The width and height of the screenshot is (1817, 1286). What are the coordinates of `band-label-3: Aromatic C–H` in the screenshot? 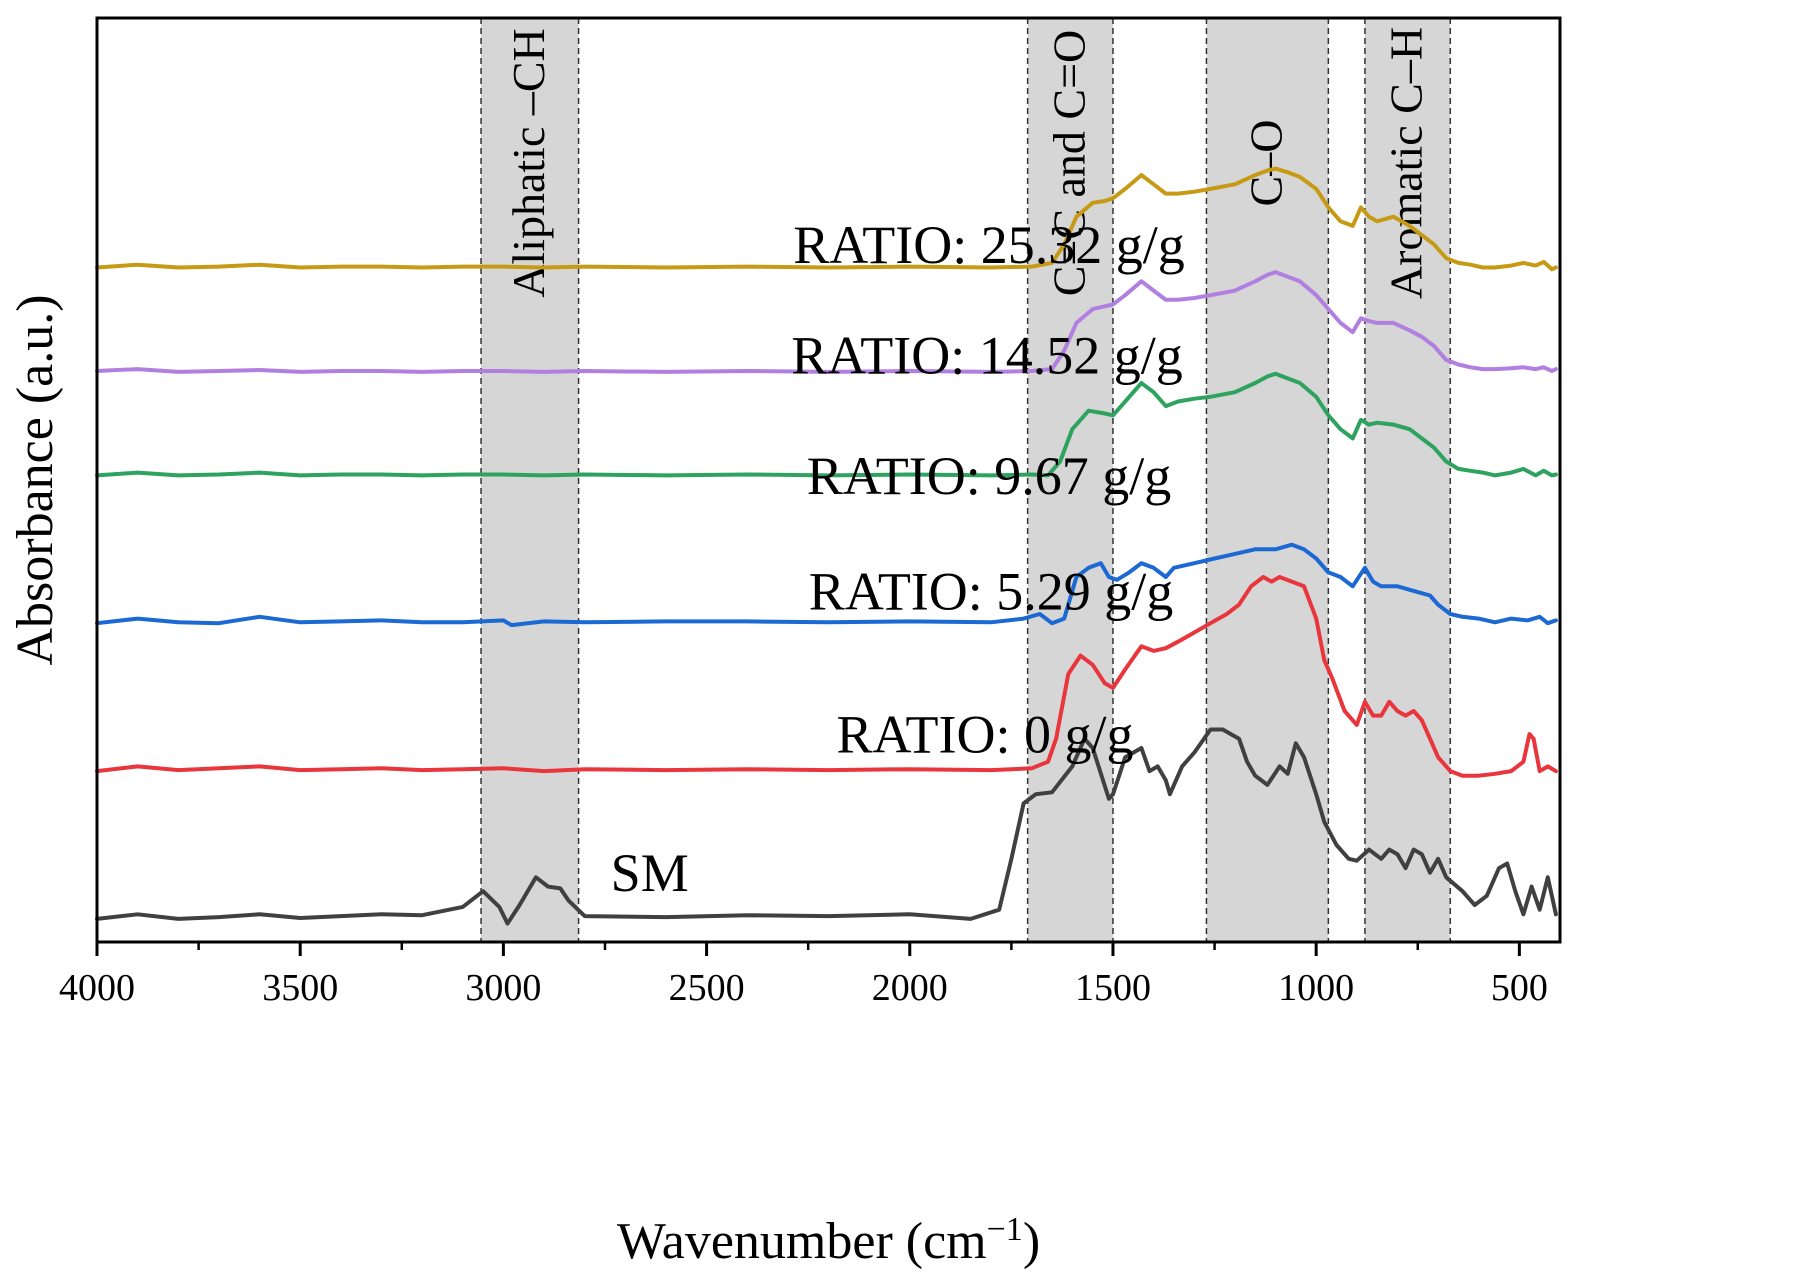 It's located at (1406, 163).